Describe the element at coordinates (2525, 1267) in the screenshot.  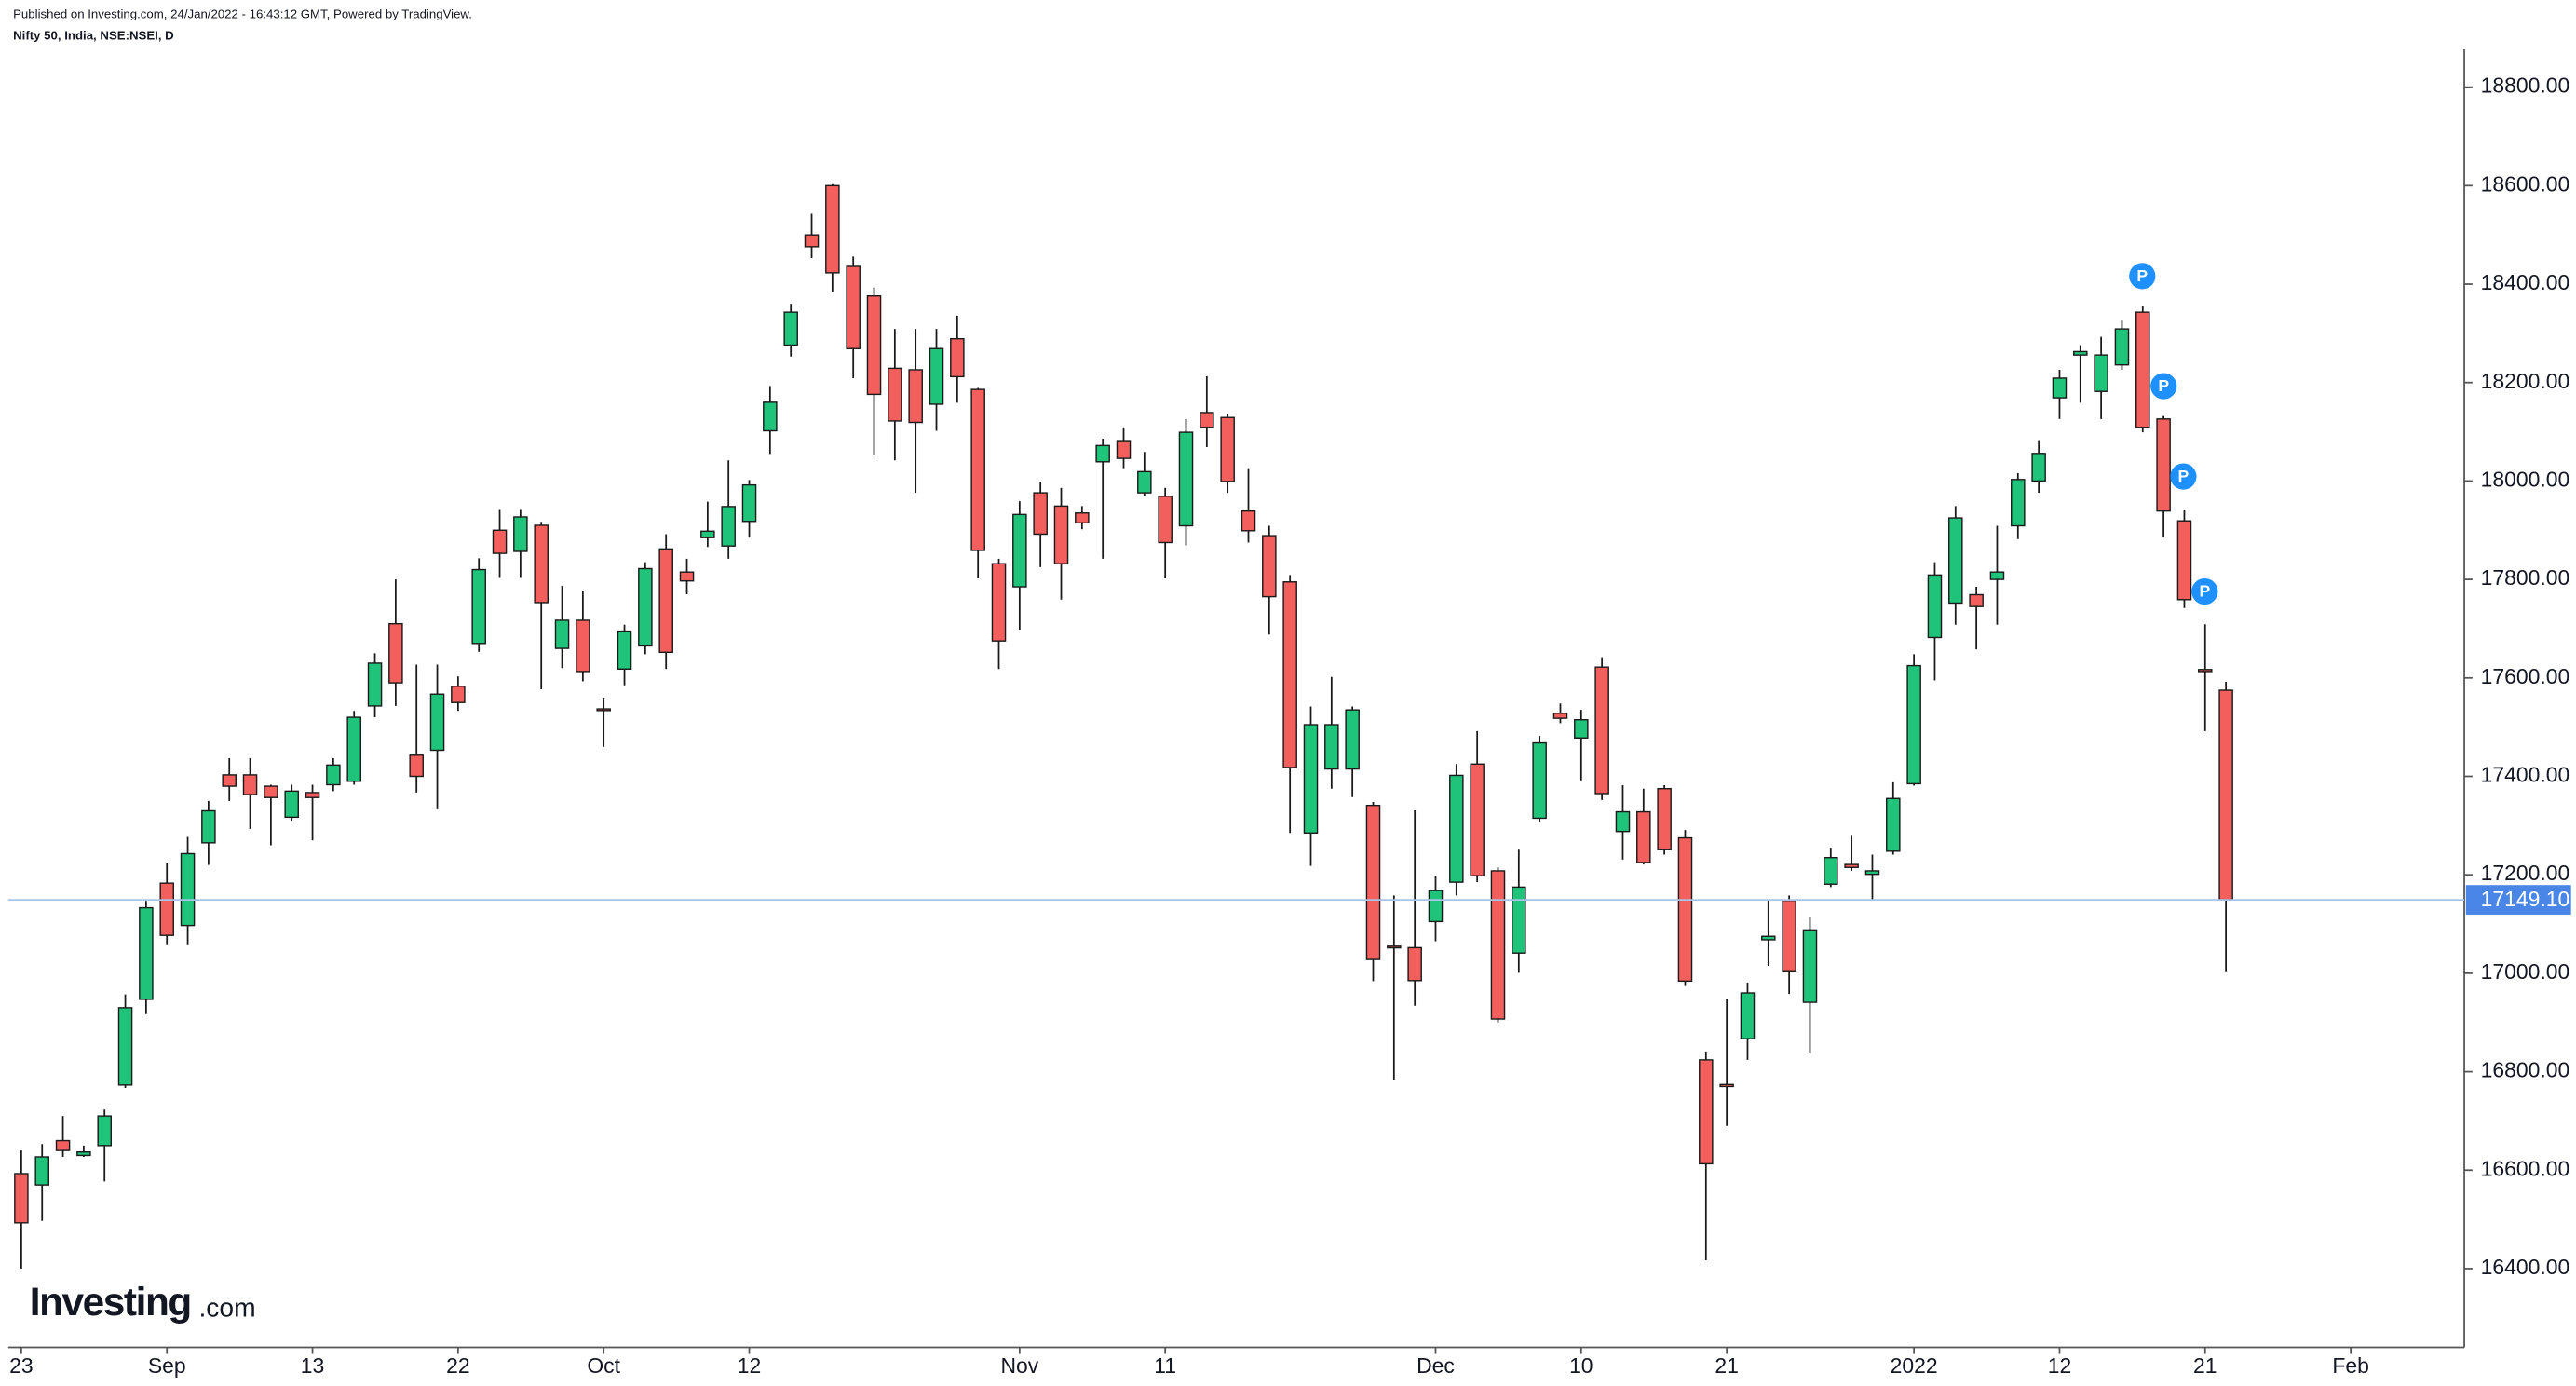
I see `y-tick-label: 16400.00` at that location.